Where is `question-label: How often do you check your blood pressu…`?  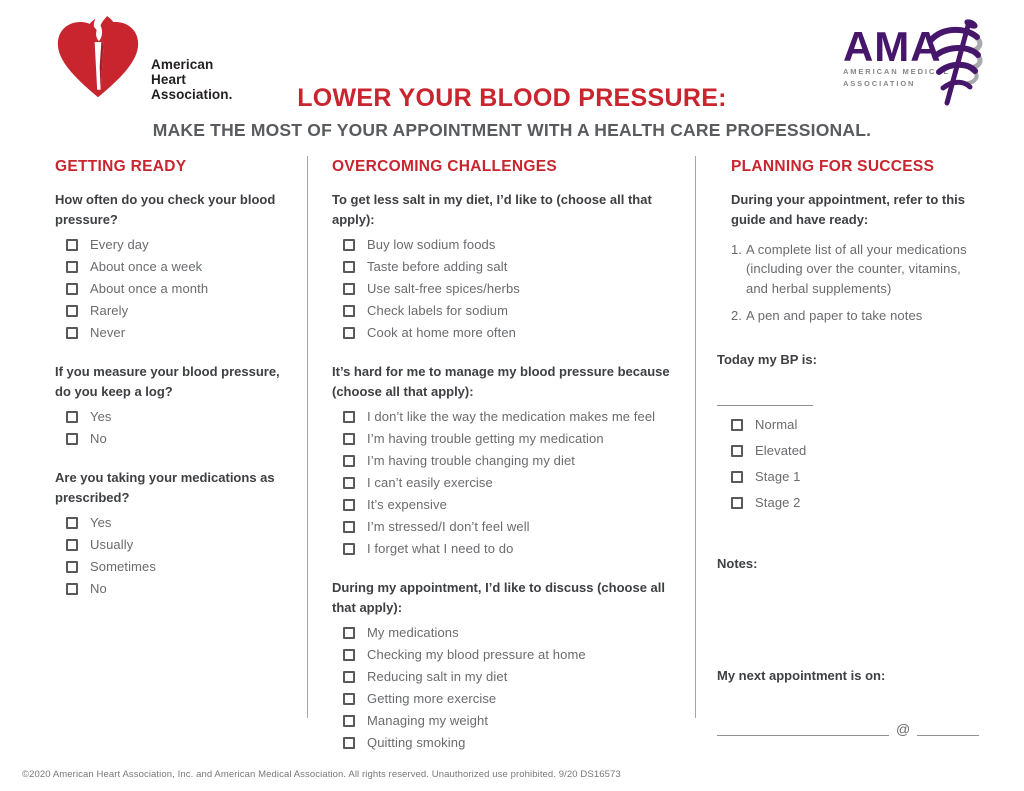
question-label: How often do you check your blood pressu… is located at coordinates (165, 209).